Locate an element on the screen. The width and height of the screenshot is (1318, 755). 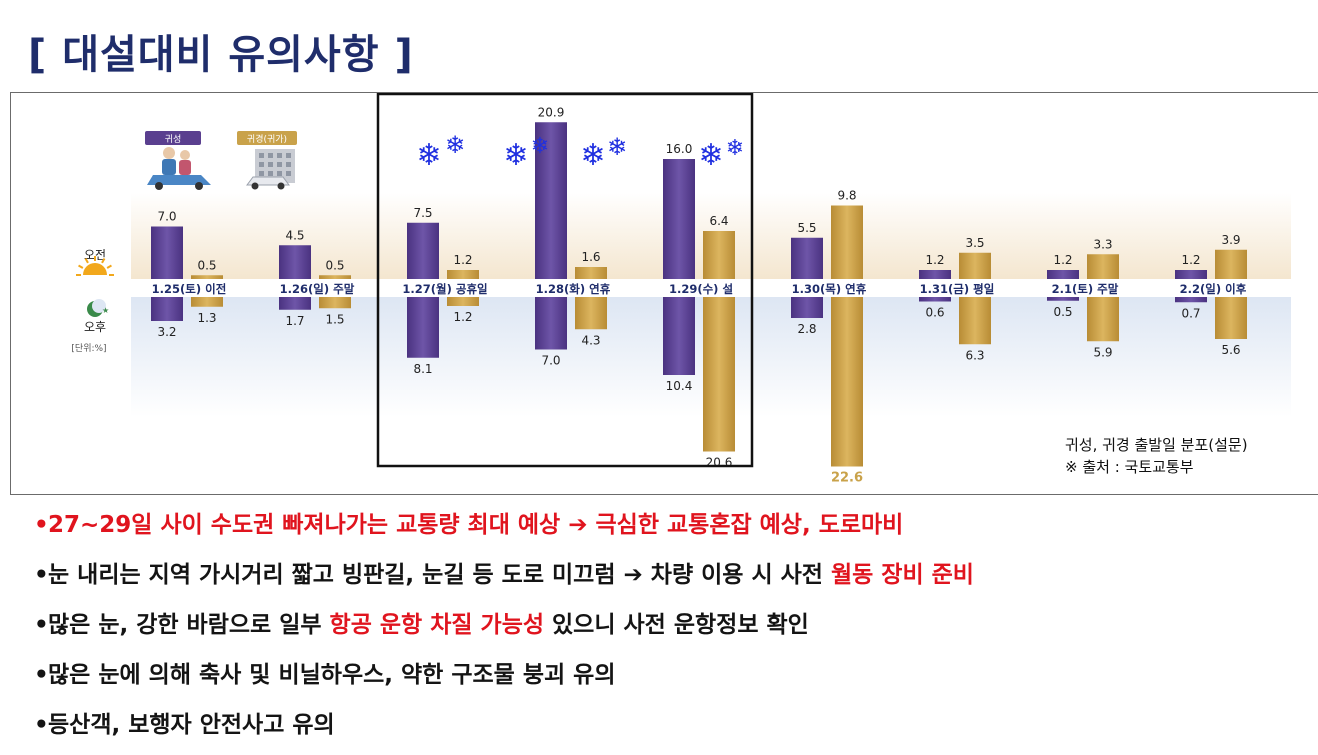
data-label-inbound-pm: 22.6 is located at coordinates (847, 478).